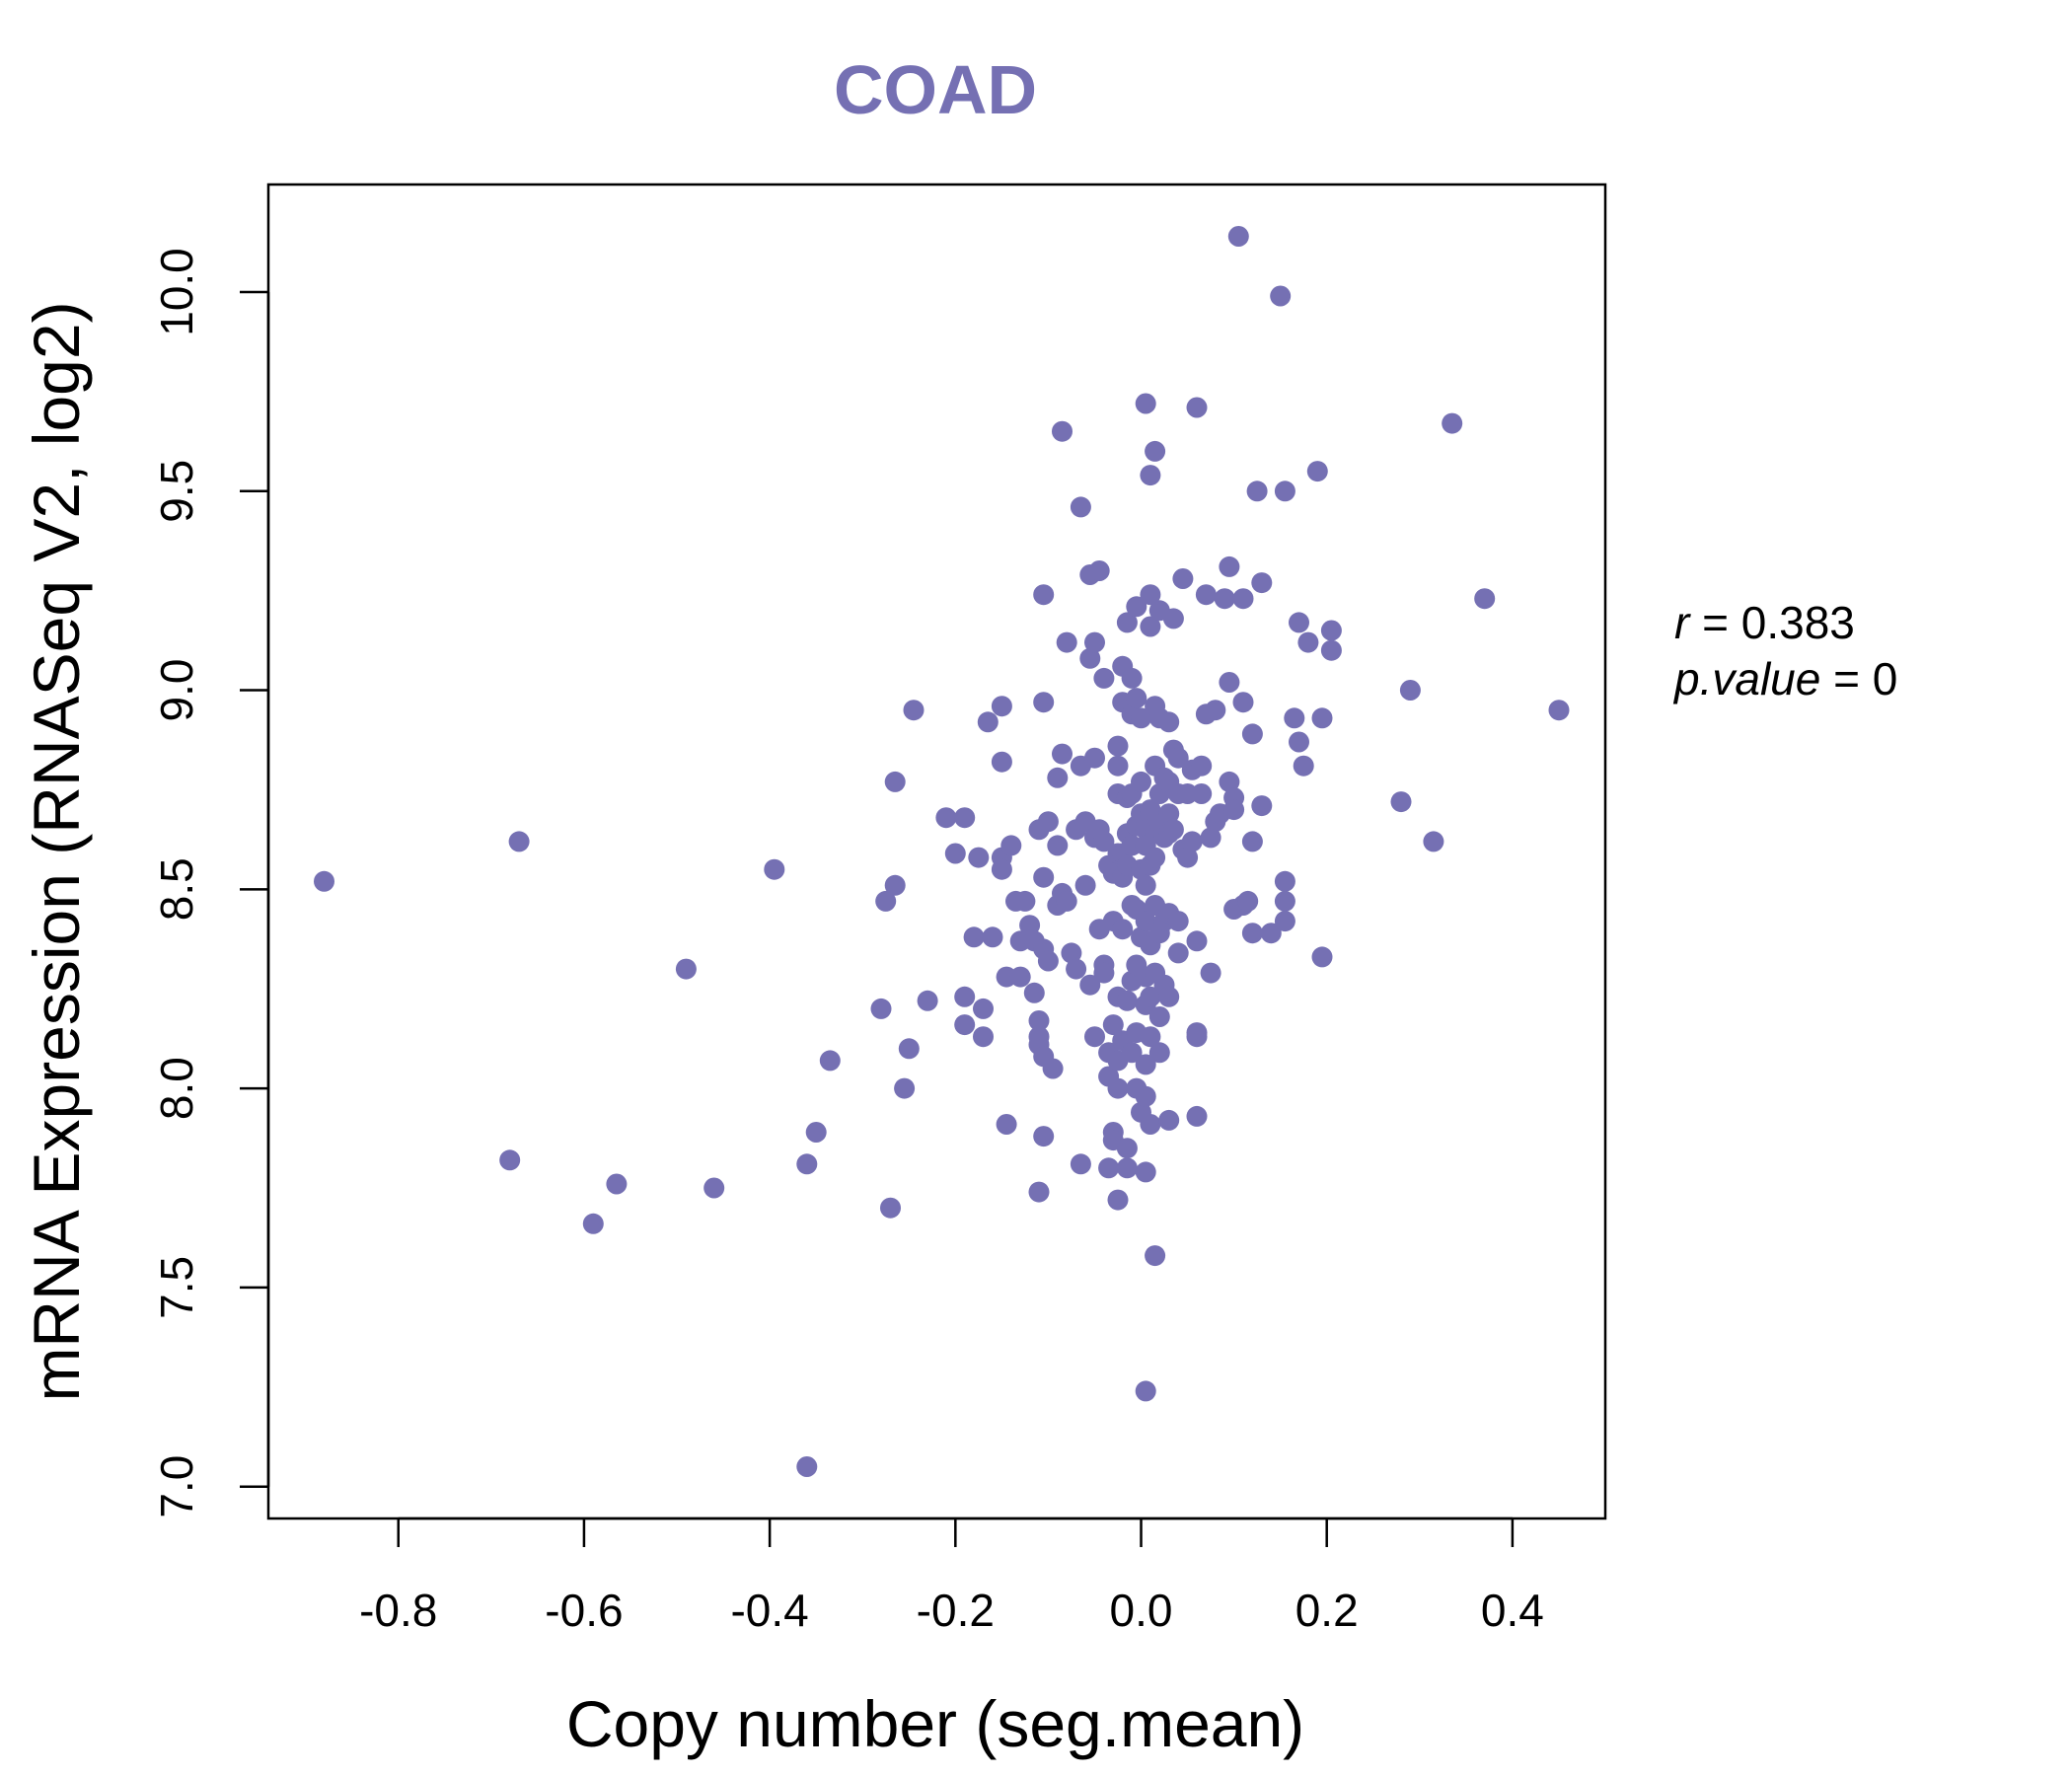 The width and height of the screenshot is (2072, 1776). Describe the element at coordinates (177, 889) in the screenshot. I see `y-tick-label: 8.5` at that location.